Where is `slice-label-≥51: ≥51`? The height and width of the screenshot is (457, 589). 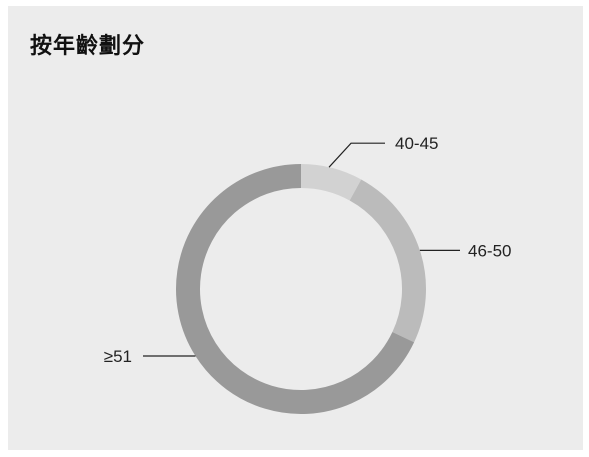
slice-label-≥51: ≥51 is located at coordinates (118, 356).